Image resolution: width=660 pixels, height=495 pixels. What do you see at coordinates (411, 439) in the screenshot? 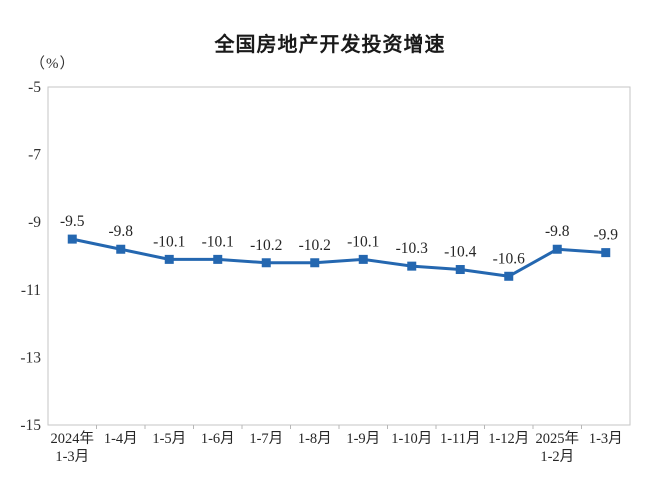
I see `x-axis-category-label: 1-10月` at bounding box center [411, 439].